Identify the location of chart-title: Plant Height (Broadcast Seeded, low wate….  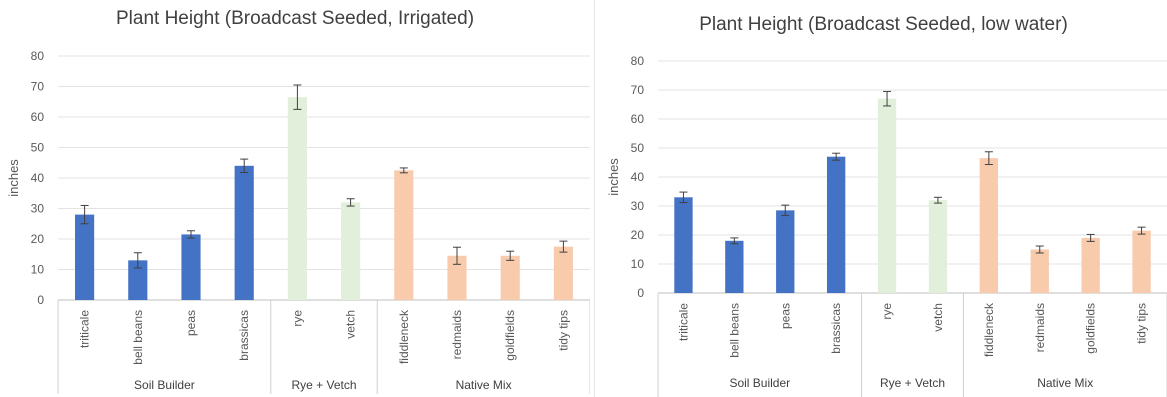
(883, 24).